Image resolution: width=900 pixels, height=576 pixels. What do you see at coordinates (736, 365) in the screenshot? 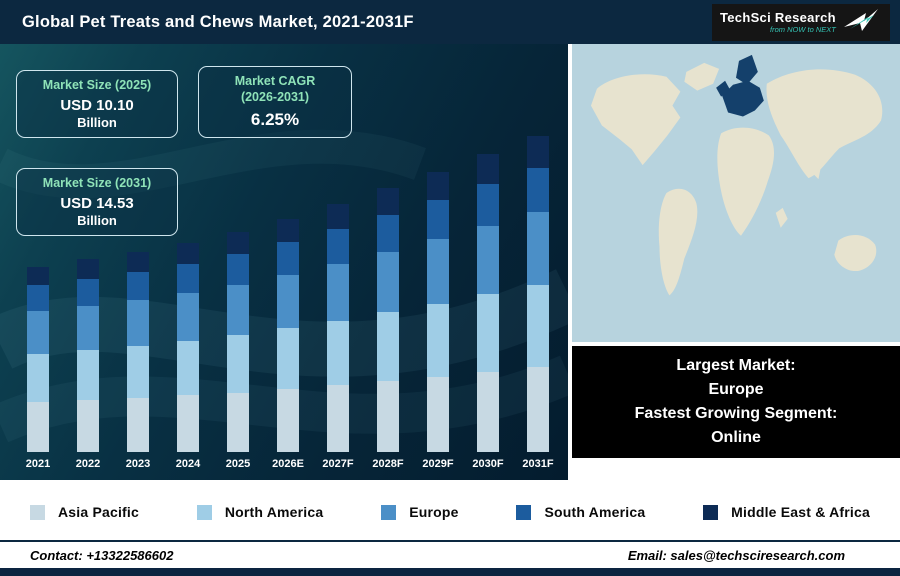
I see `largest-market-label: Largest Market:` at bounding box center [736, 365].